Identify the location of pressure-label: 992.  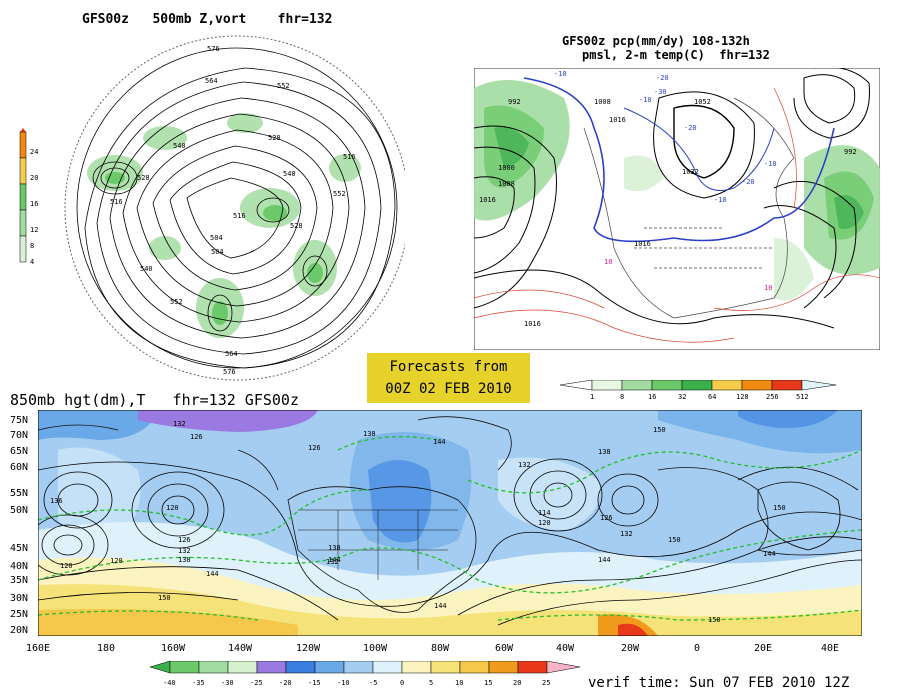
(850, 152).